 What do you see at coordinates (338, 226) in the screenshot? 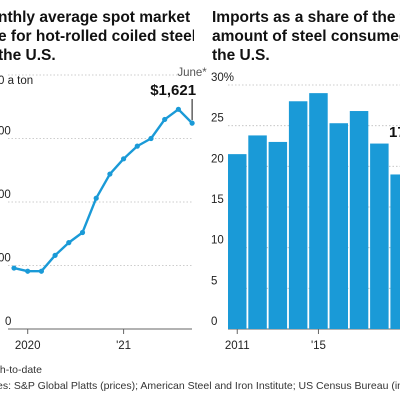
I see `bar-2016` at bounding box center [338, 226].